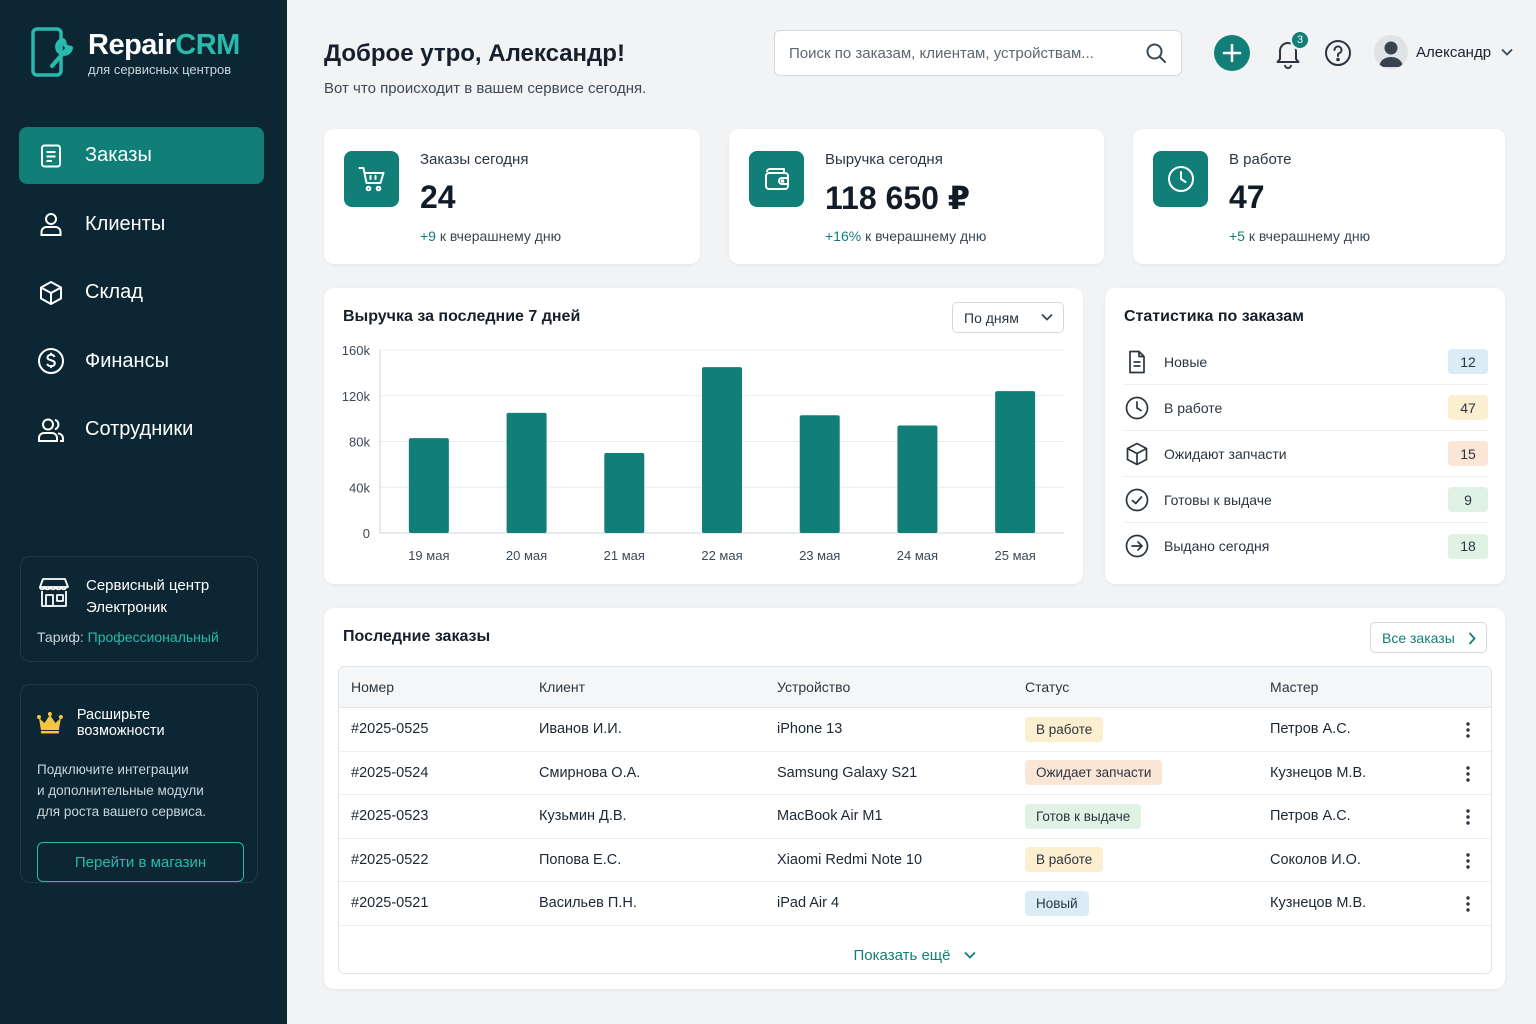  Describe the element at coordinates (1306, 362) in the screenshot. I see `stat-row-new: Новые 12` at that location.